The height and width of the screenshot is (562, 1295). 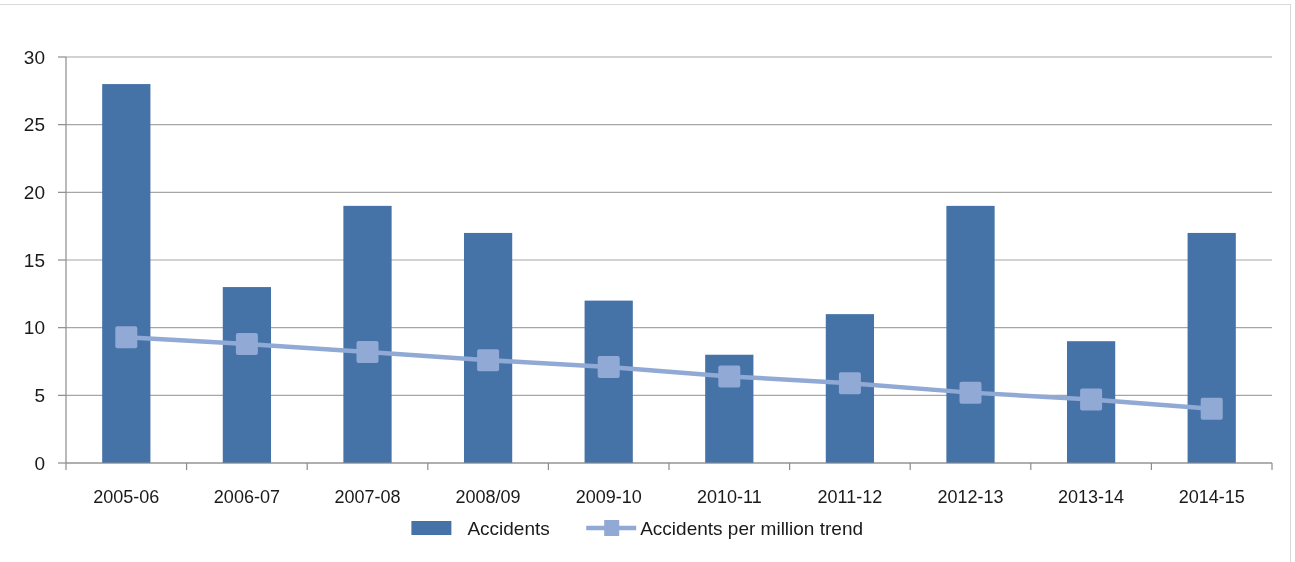 What do you see at coordinates (34, 328) in the screenshot?
I see `y-tick-label: 10` at bounding box center [34, 328].